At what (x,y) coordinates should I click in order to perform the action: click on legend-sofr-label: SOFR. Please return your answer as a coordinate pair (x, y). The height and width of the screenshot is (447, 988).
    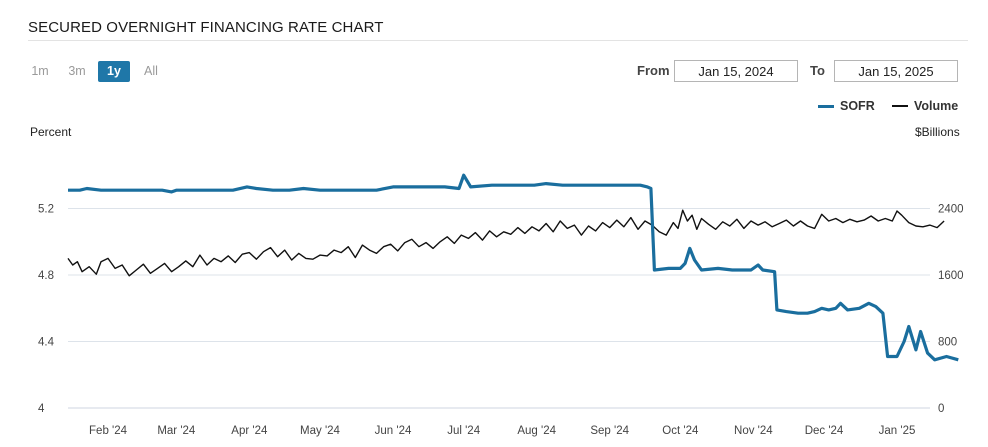
    Looking at the image, I should click on (857, 106).